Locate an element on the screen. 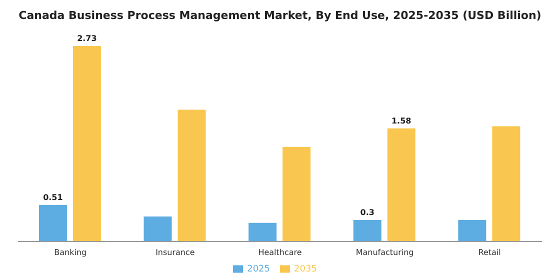  data-label: 0.51 is located at coordinates (53, 197).